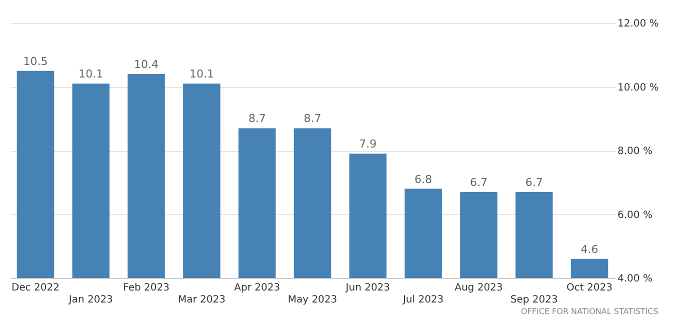 This screenshot has width=674, height=333. What do you see at coordinates (635, 279) in the screenshot?
I see `y-tick-label: 4.00 %` at bounding box center [635, 279].